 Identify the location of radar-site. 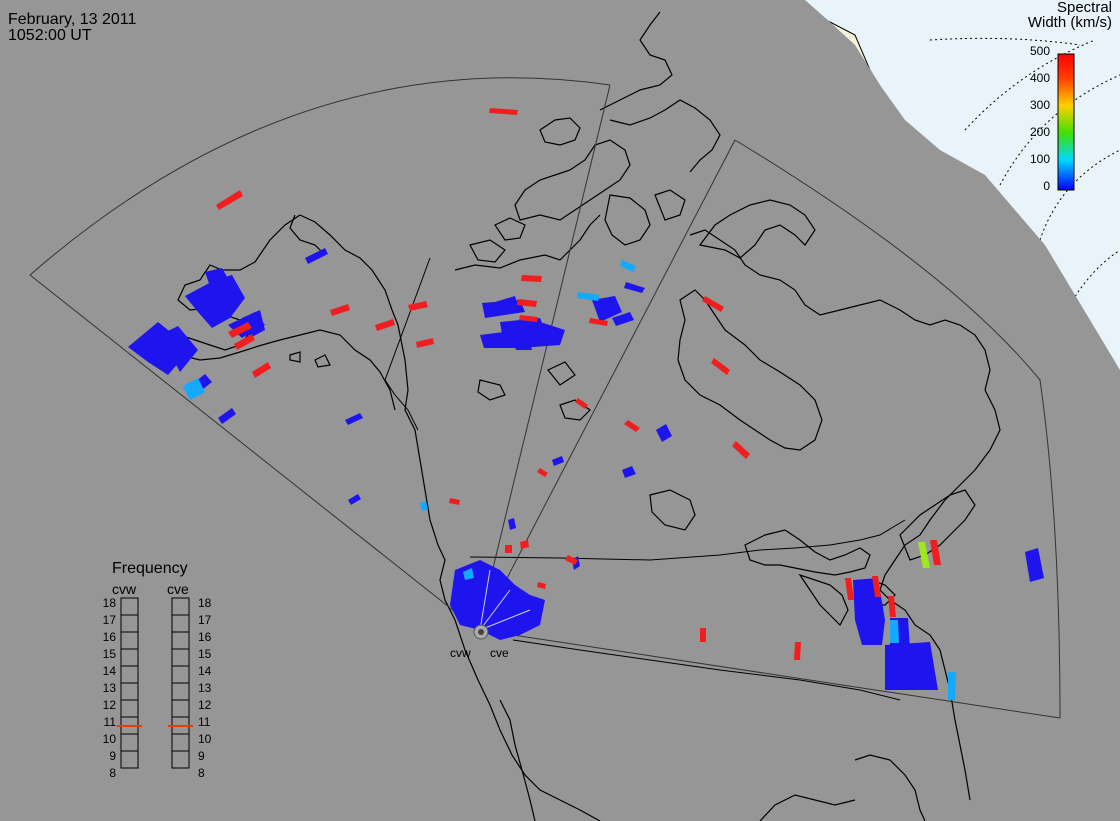
(481, 632).